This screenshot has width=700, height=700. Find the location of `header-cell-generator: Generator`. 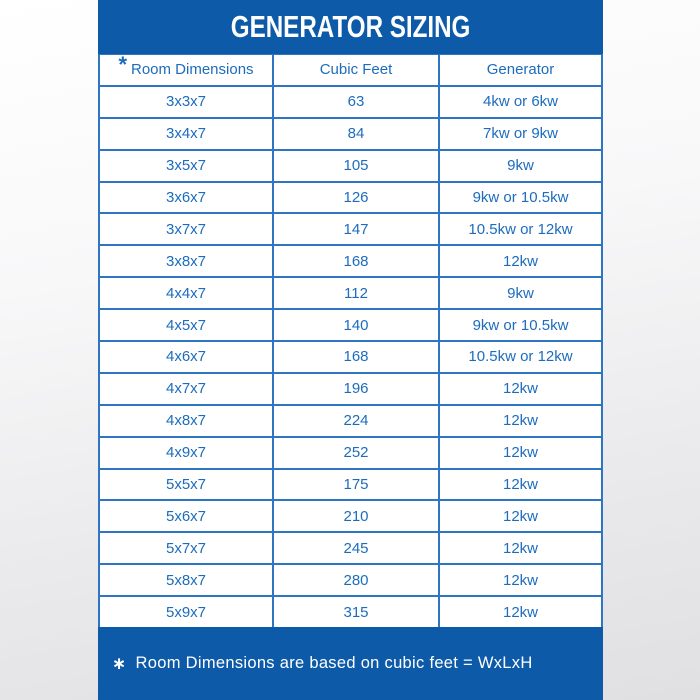

header-cell-generator: Generator is located at coordinates (520, 70).